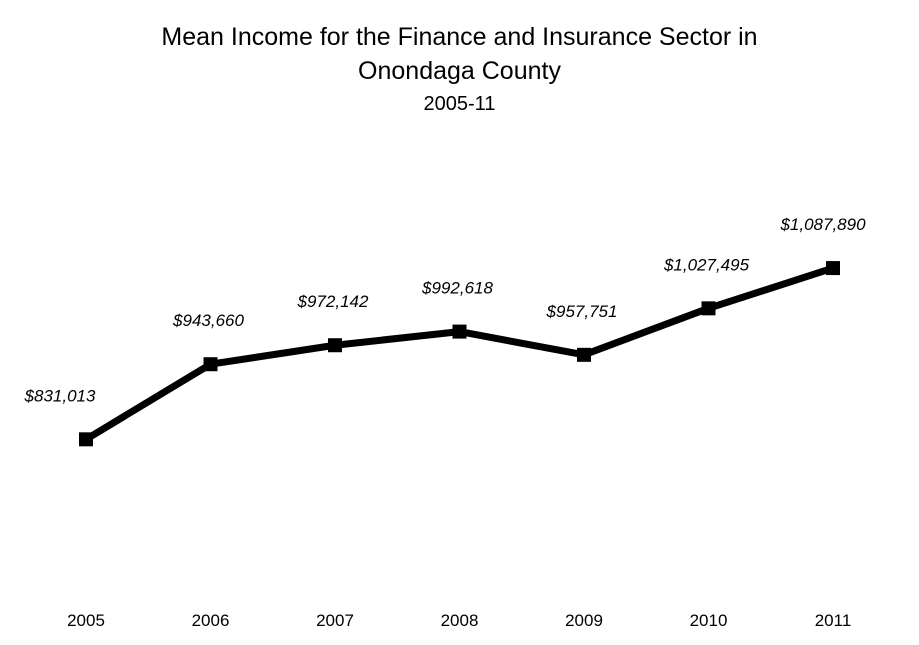 The width and height of the screenshot is (919, 645). Describe the element at coordinates (208, 320) in the screenshot. I see `data-label: $943,660` at that location.